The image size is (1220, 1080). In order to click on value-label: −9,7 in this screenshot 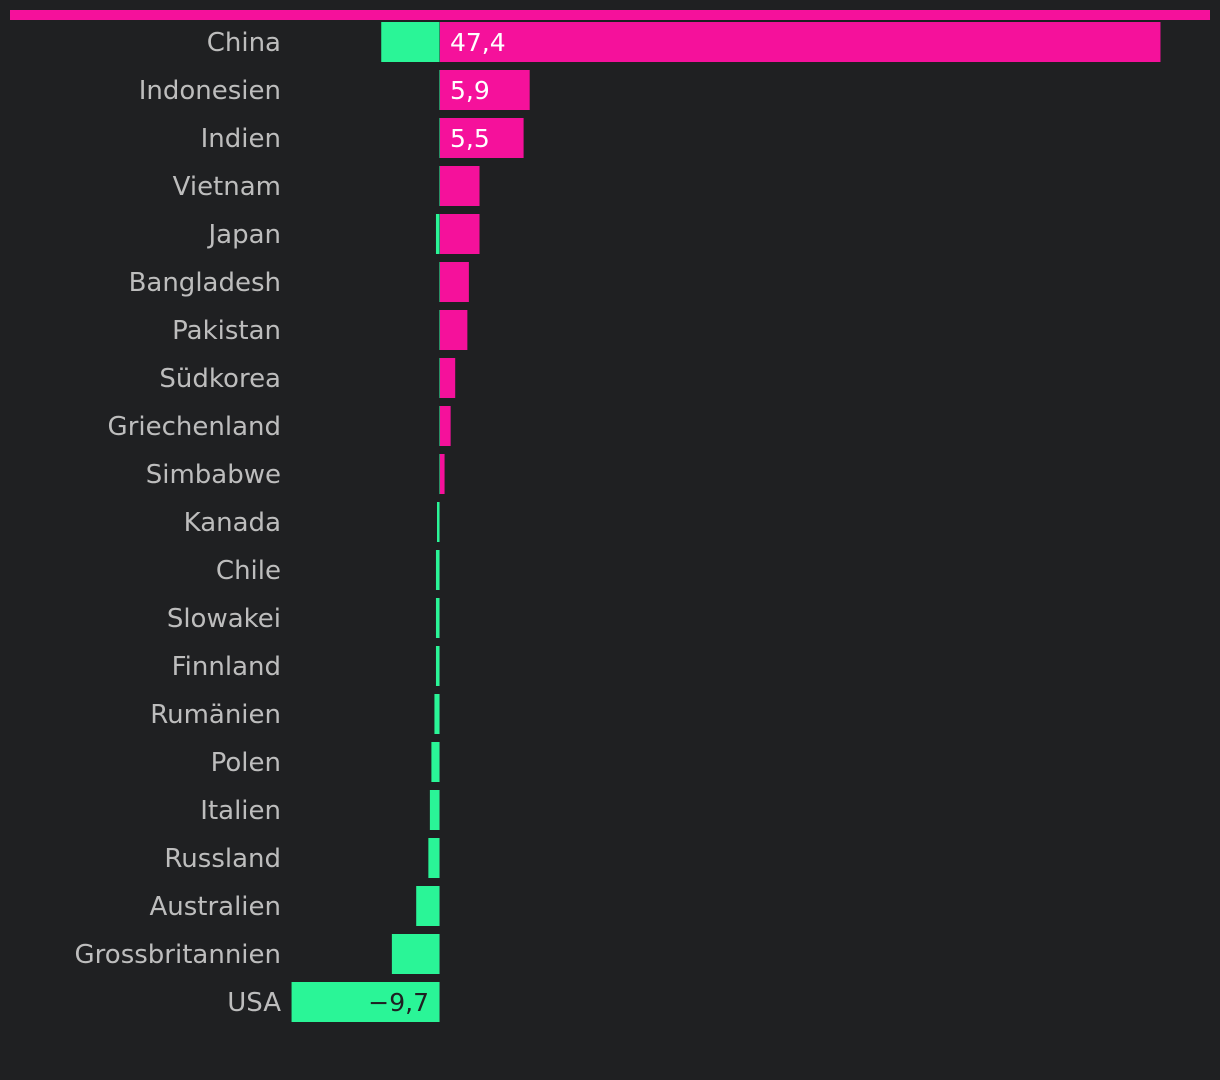, I will do `click(398, 1002)`.